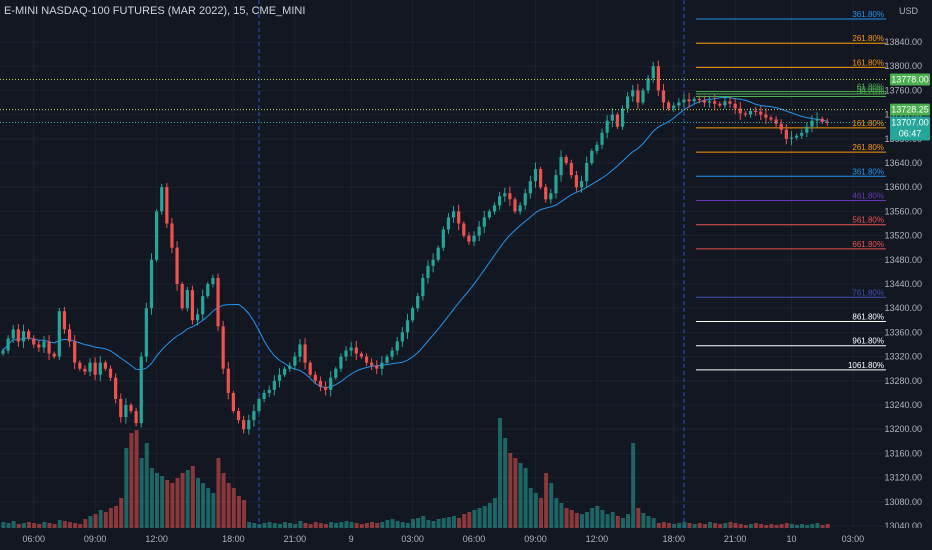  What do you see at coordinates (903, 284) in the screenshot?
I see `price-tick-label: 13440.00` at bounding box center [903, 284].